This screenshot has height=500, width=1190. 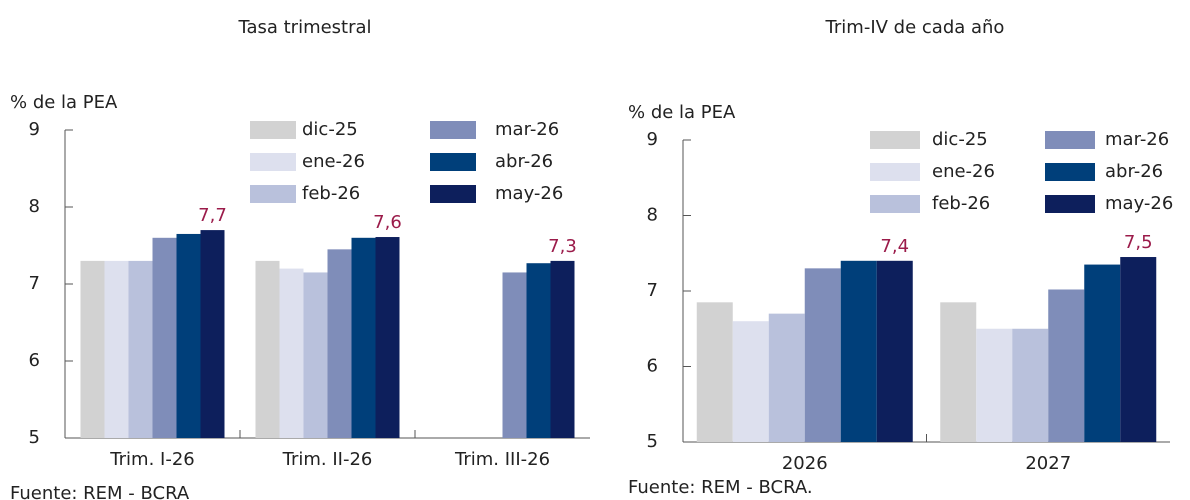 I want to click on subtitle: Trim-IV de cada año, so click(x=915, y=27).